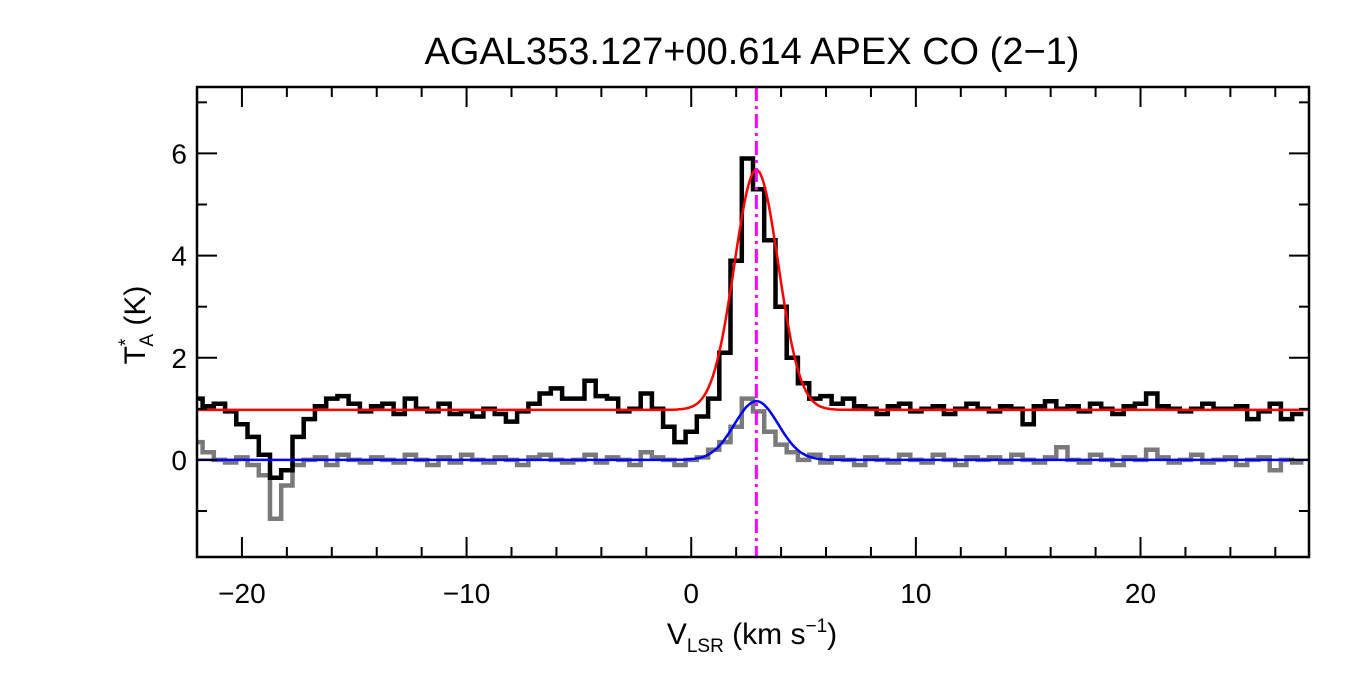 Image resolution: width=1350 pixels, height=680 pixels. Describe the element at coordinates (691, 593) in the screenshot. I see `x-tick-label: 0` at that location.